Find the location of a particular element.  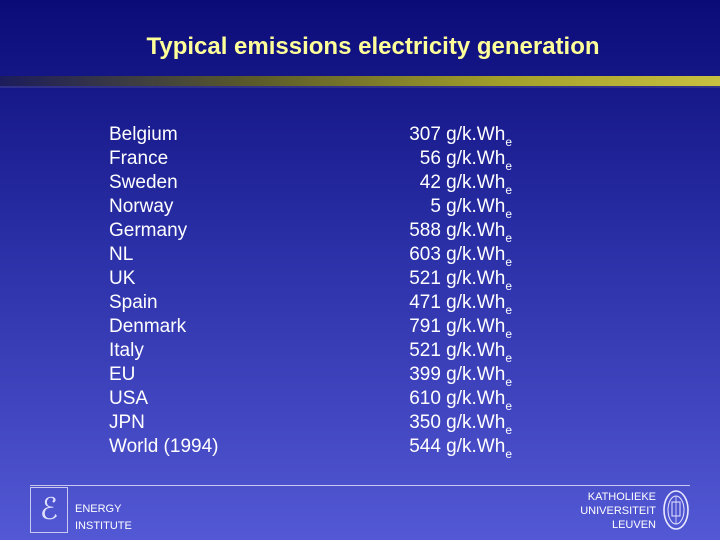

energy-label-line2: INSTITUTE is located at coordinates (103, 526).